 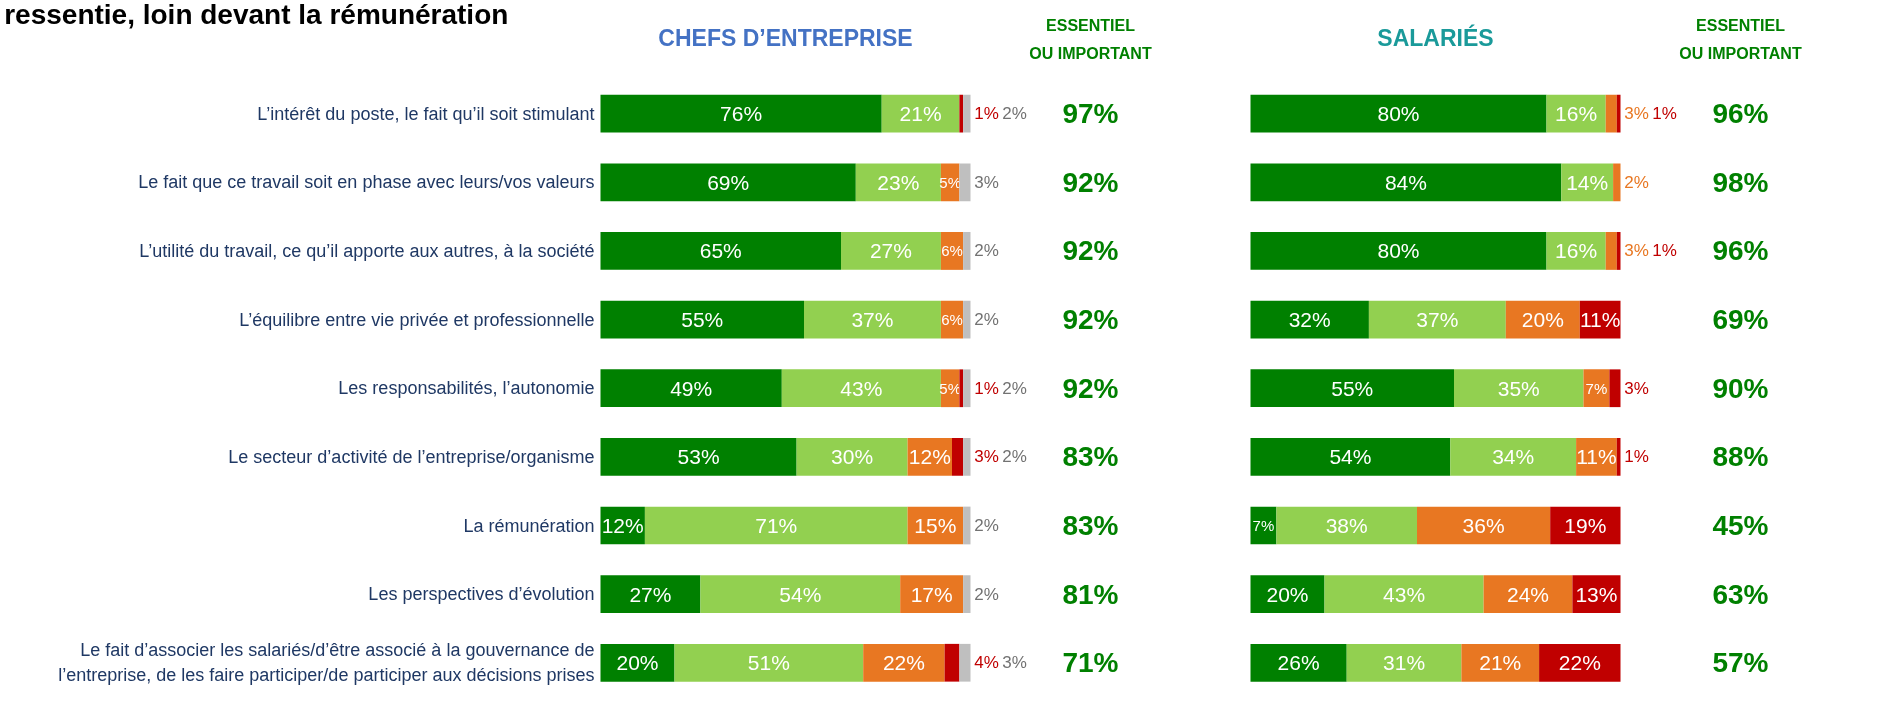 I want to click on data-label: 23%, so click(x=898, y=182).